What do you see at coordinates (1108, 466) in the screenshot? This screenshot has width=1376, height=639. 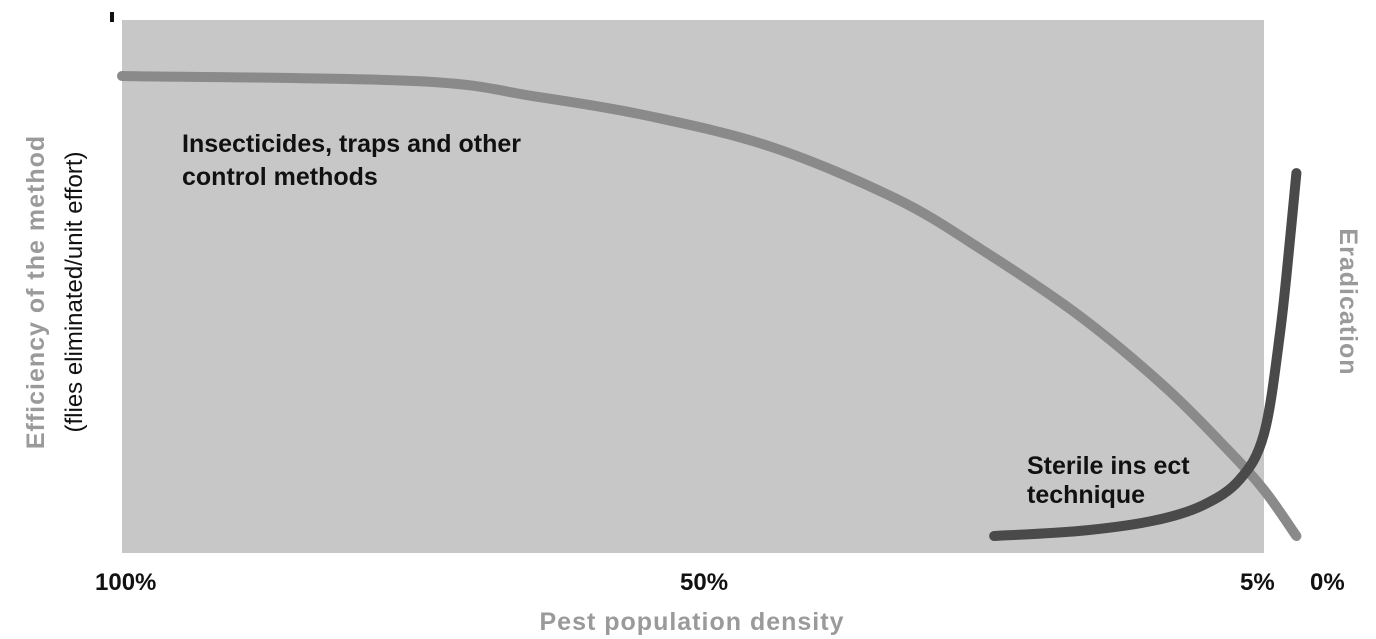 I see `annotation-sterile-line-1: Sterile ins ect` at bounding box center [1108, 466].